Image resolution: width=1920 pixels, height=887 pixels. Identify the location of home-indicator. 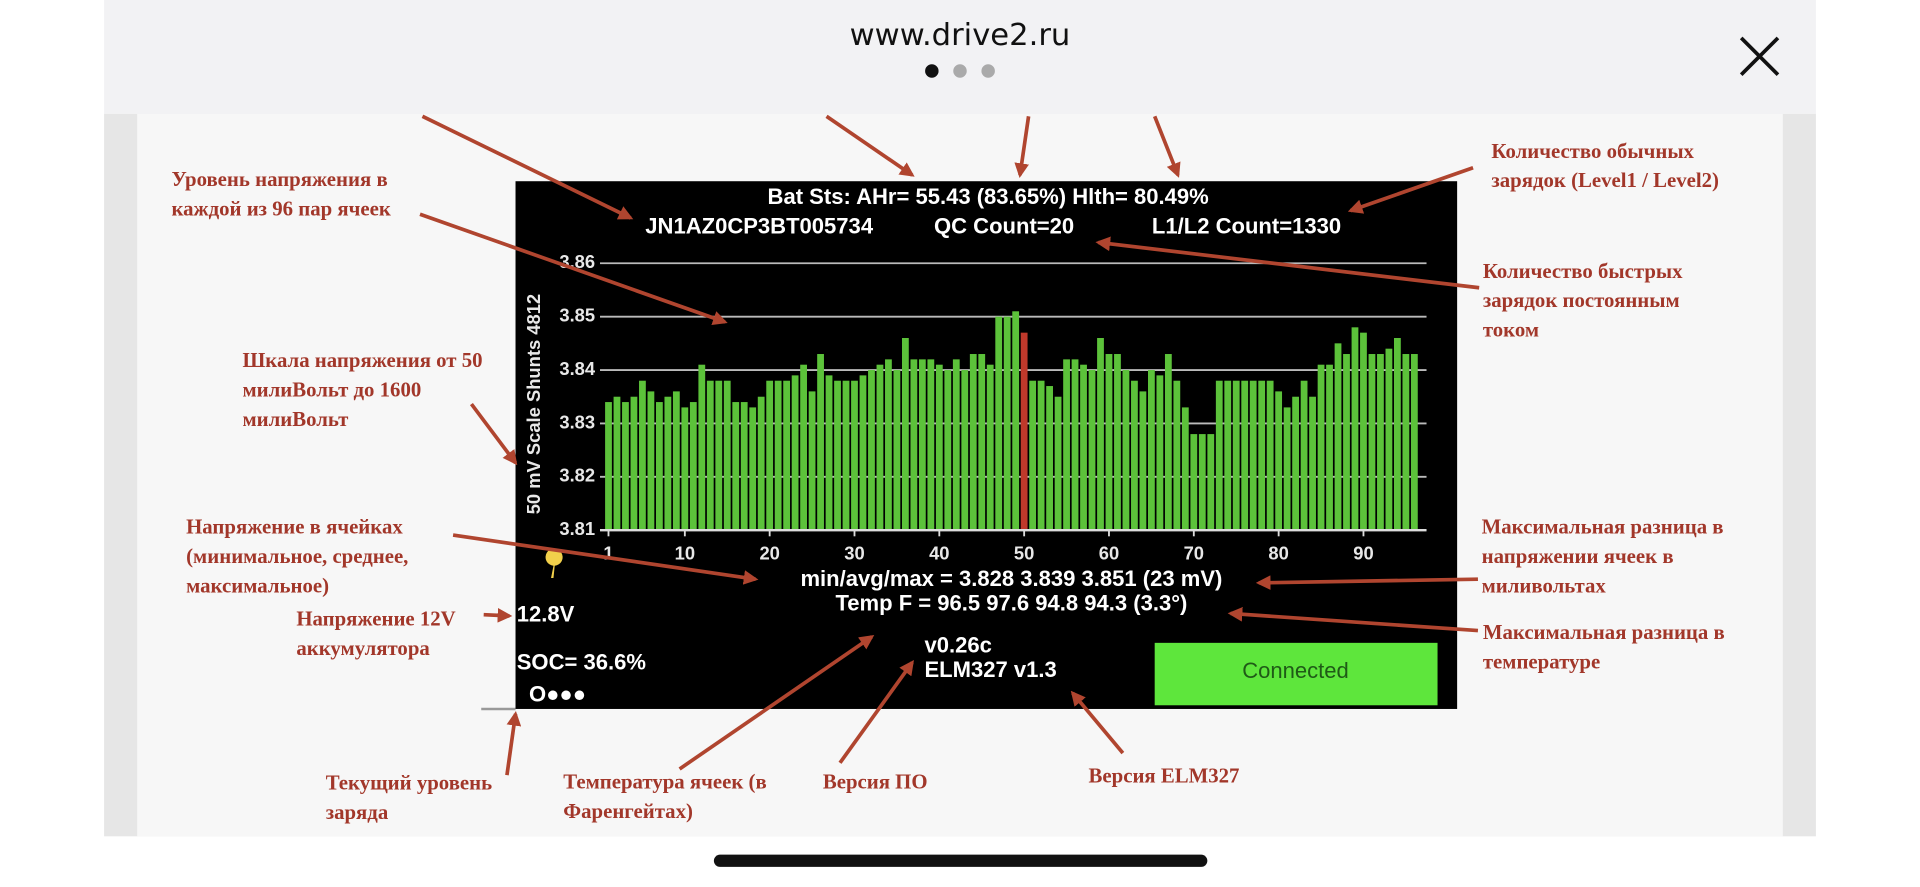
(960, 860).